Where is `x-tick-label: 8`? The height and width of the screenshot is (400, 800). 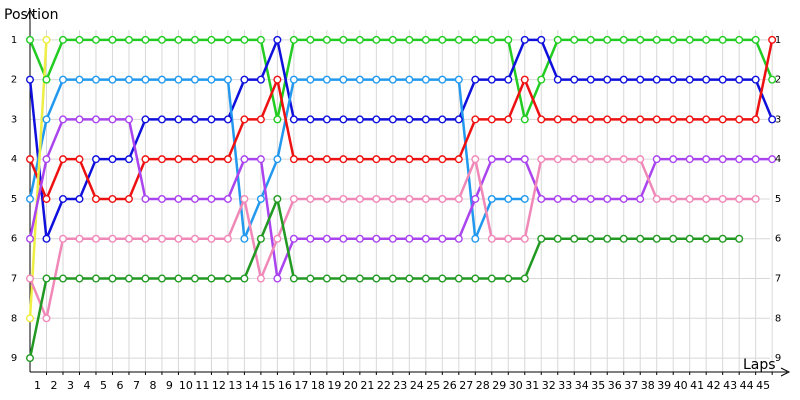 x-tick-label: 8 is located at coordinates (152, 385).